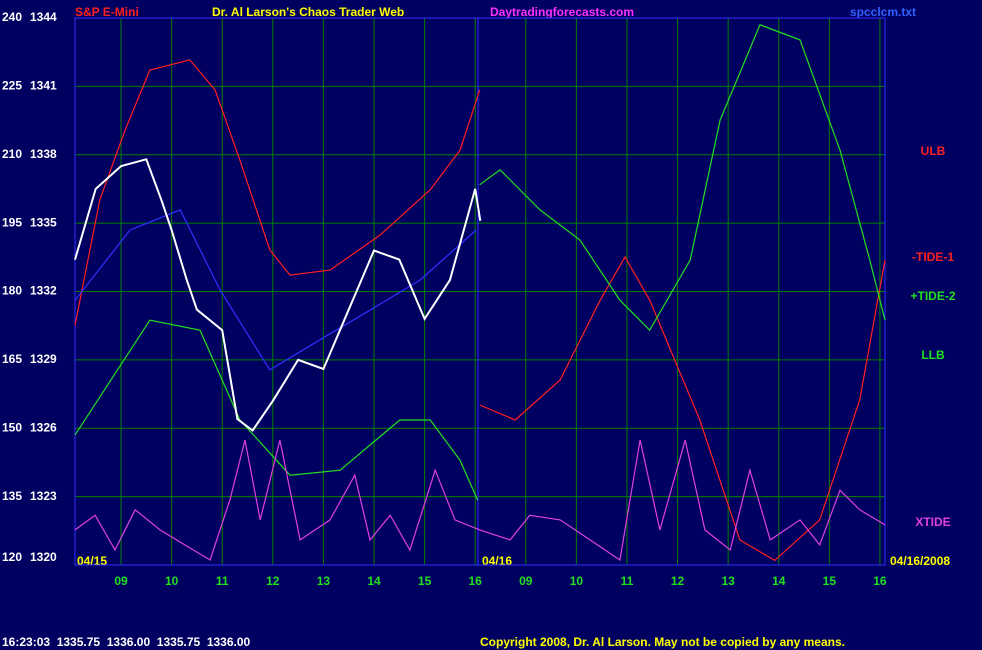 The height and width of the screenshot is (650, 982). What do you see at coordinates (308, 12) in the screenshot?
I see `chart-title: Dr. Al Larson's Chaos Trader Web` at bounding box center [308, 12].